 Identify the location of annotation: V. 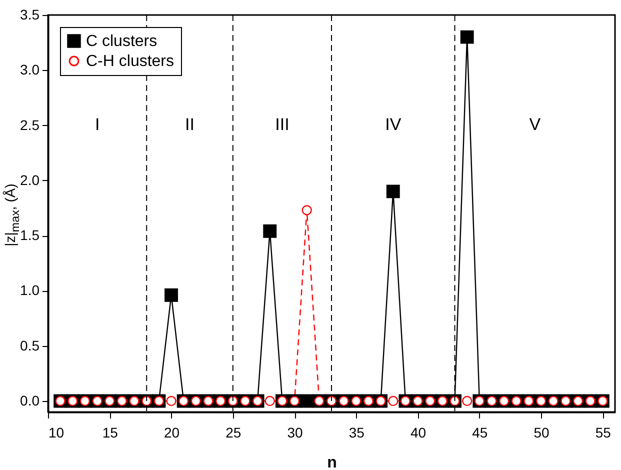
(535, 124).